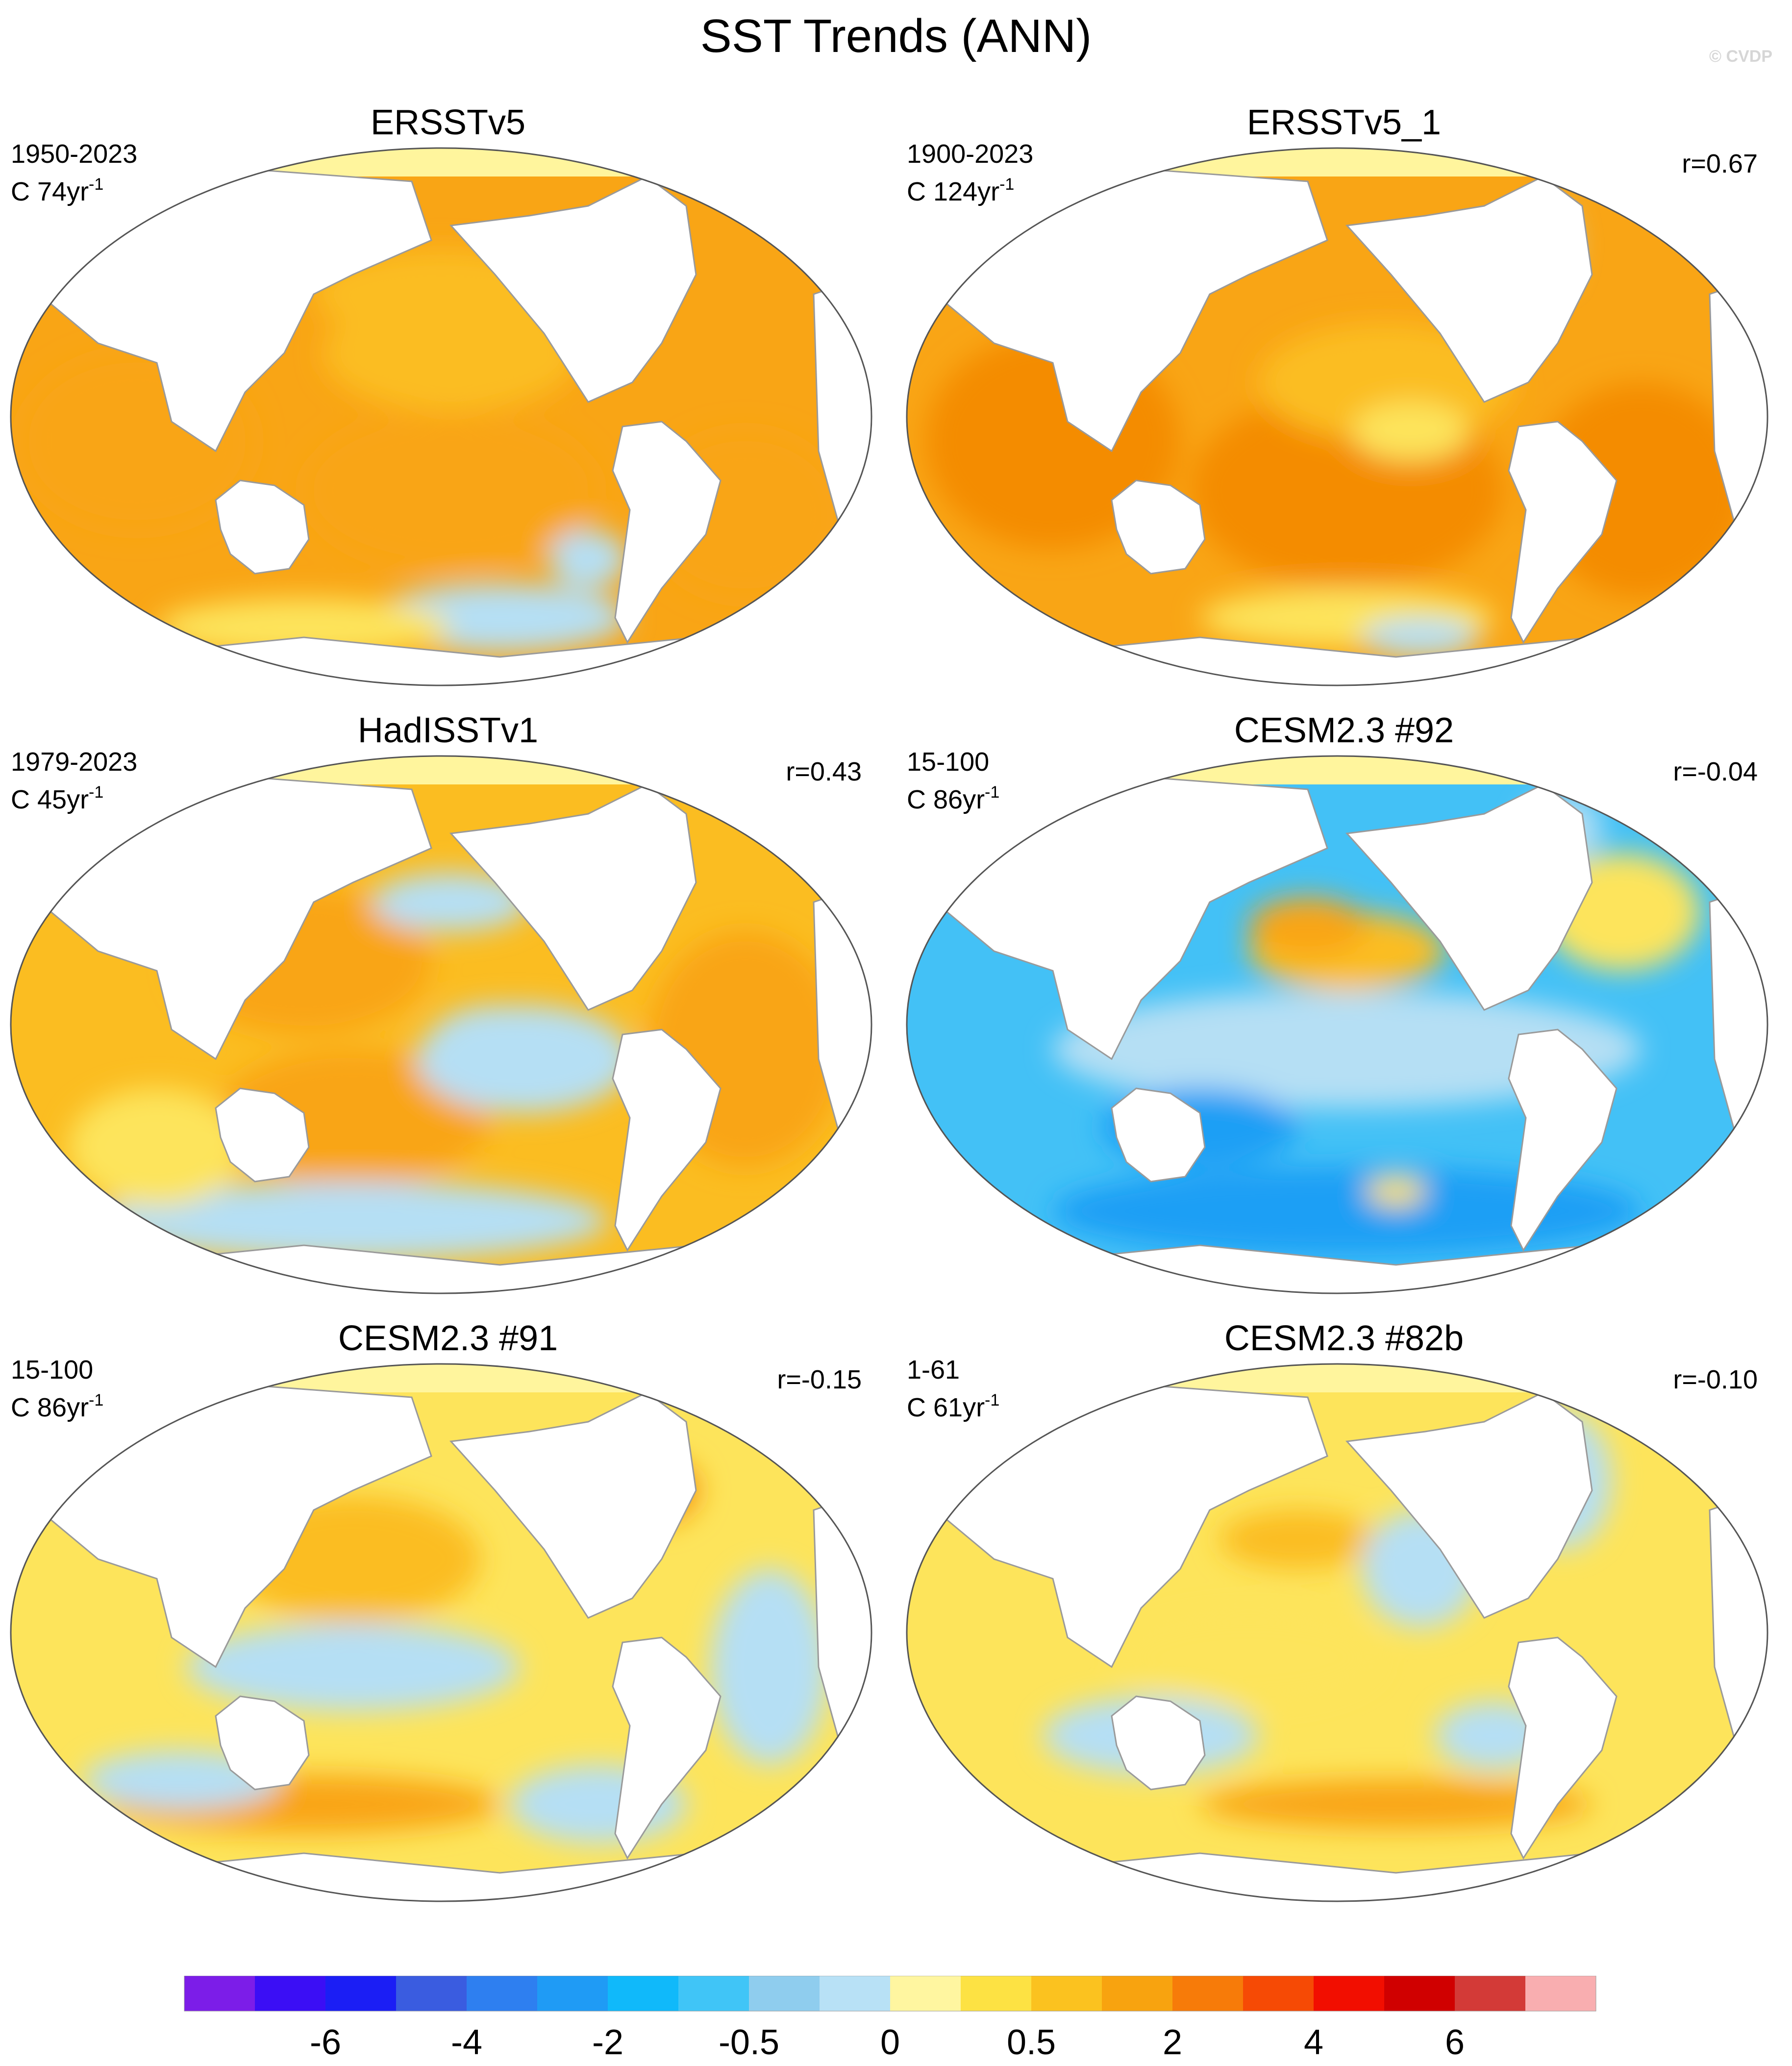  What do you see at coordinates (890, 2042) in the screenshot?
I see `colorbar-tick-label: 0` at bounding box center [890, 2042].